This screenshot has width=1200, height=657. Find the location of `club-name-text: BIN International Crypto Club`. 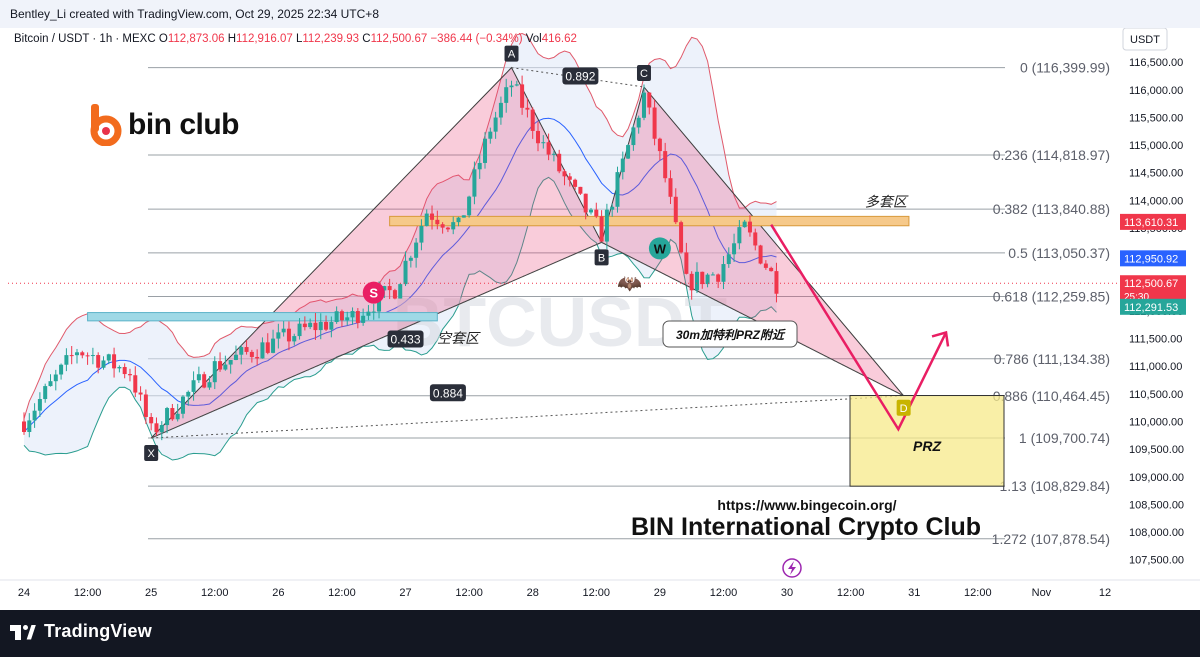

club-name-text: BIN International Crypto Club is located at coordinates (806, 527).